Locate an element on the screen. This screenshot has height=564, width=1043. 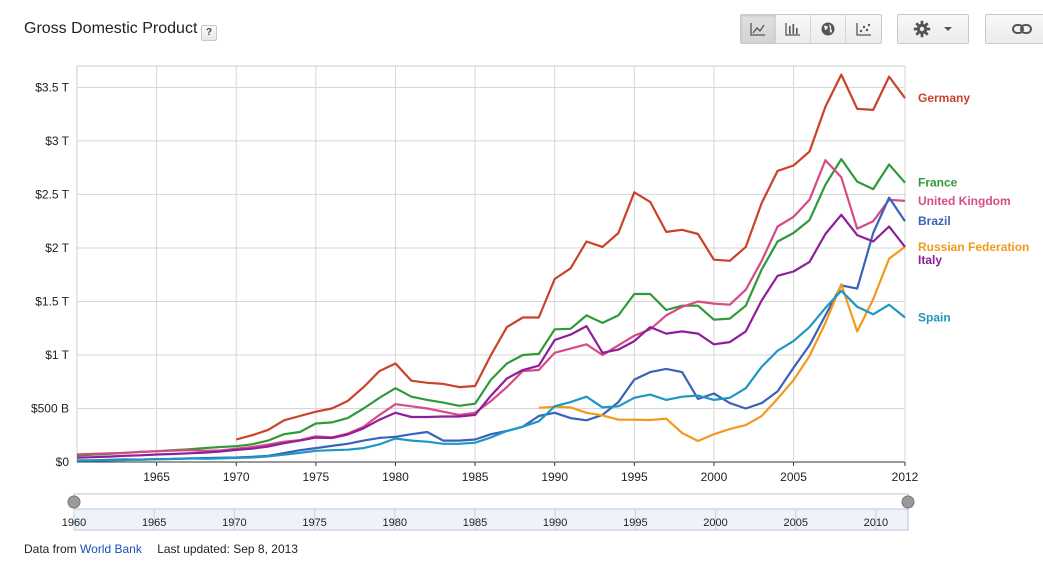
y-tick-label: $0 is located at coordinates (63, 462).